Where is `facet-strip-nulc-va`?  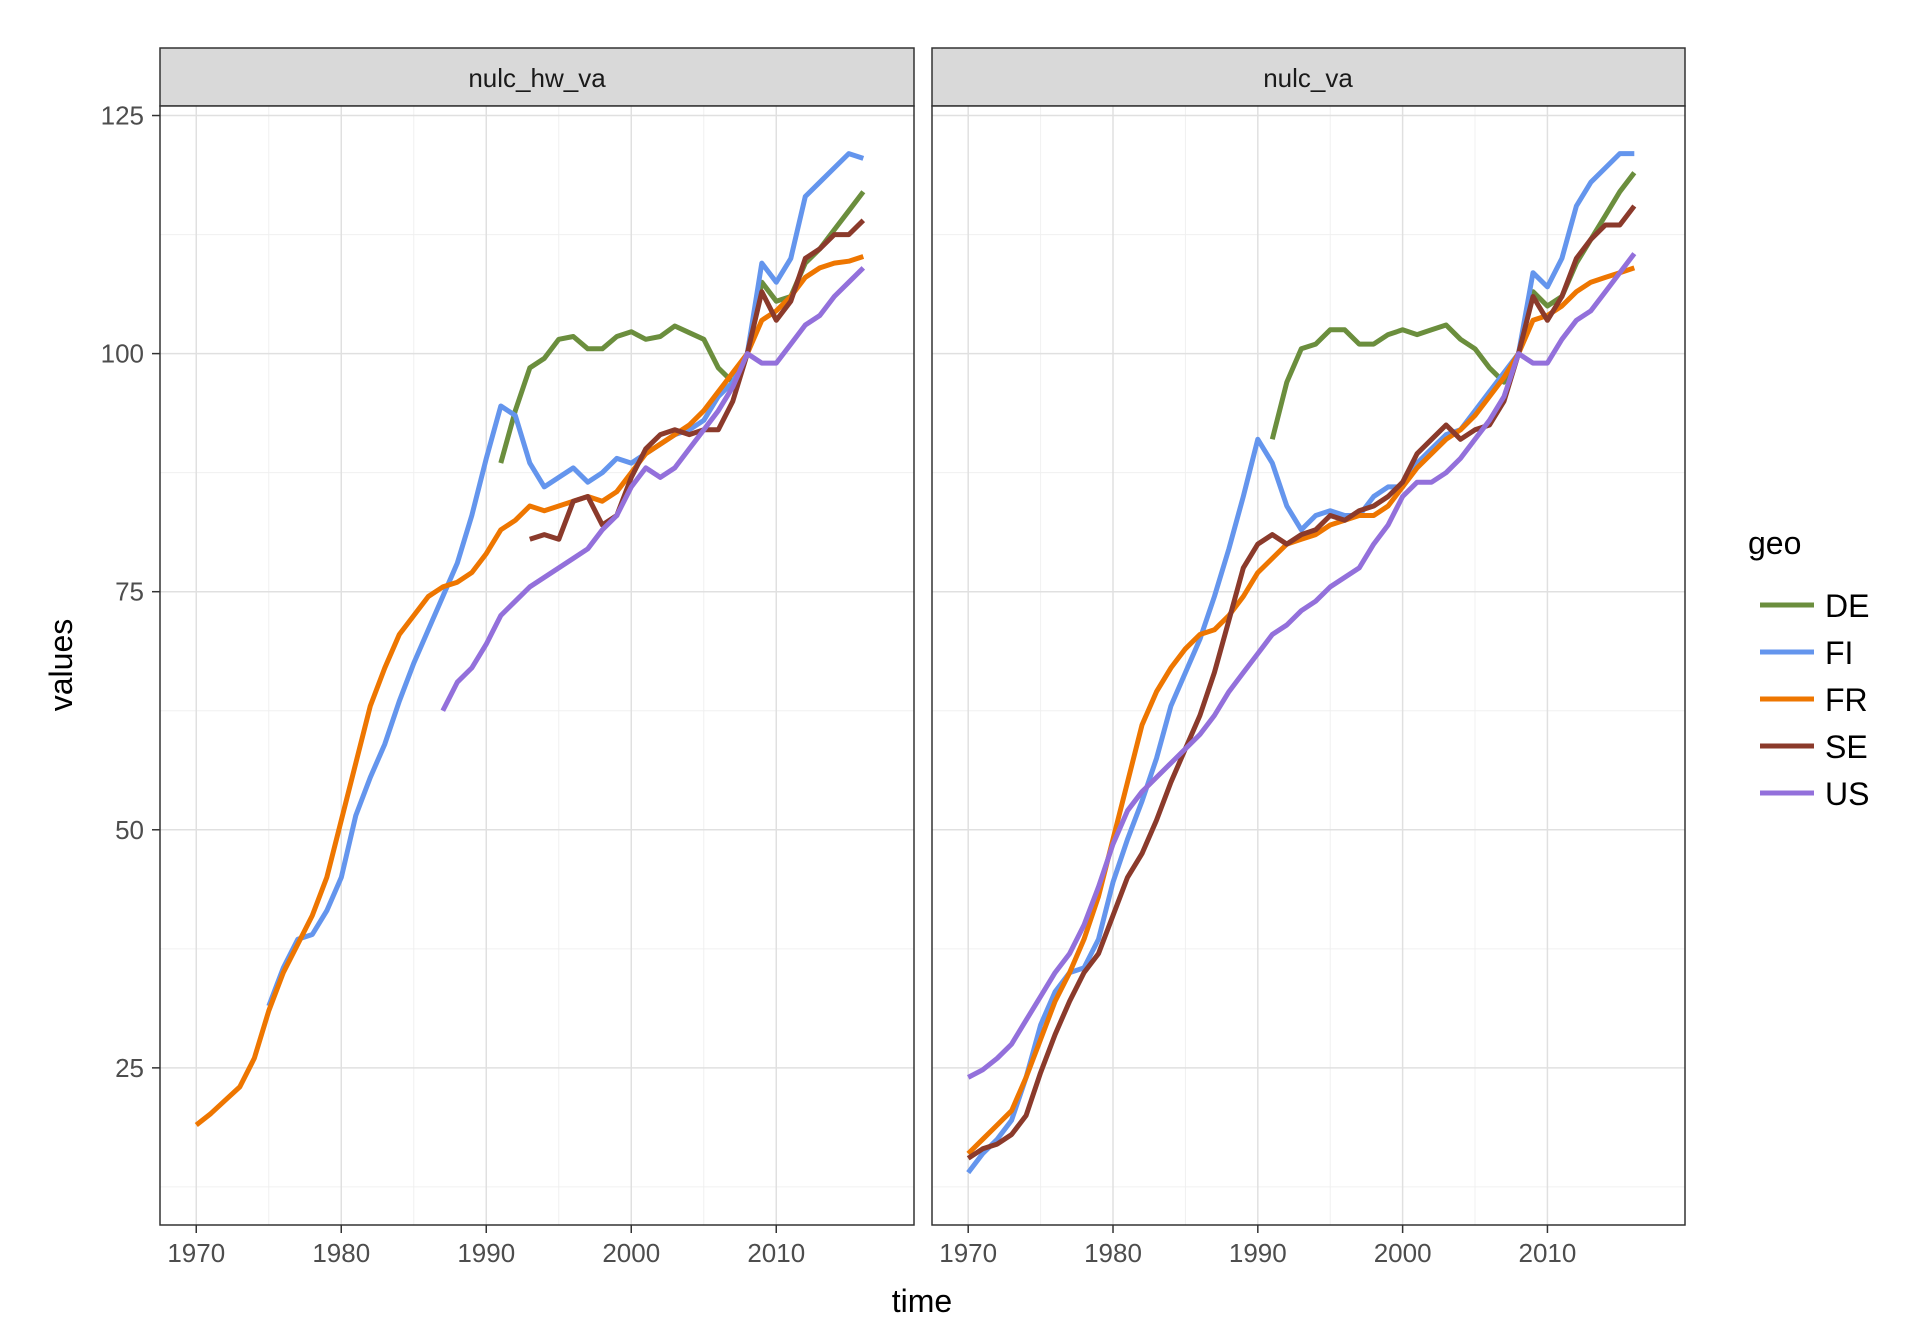 facet-strip-nulc-va is located at coordinates (1308, 77).